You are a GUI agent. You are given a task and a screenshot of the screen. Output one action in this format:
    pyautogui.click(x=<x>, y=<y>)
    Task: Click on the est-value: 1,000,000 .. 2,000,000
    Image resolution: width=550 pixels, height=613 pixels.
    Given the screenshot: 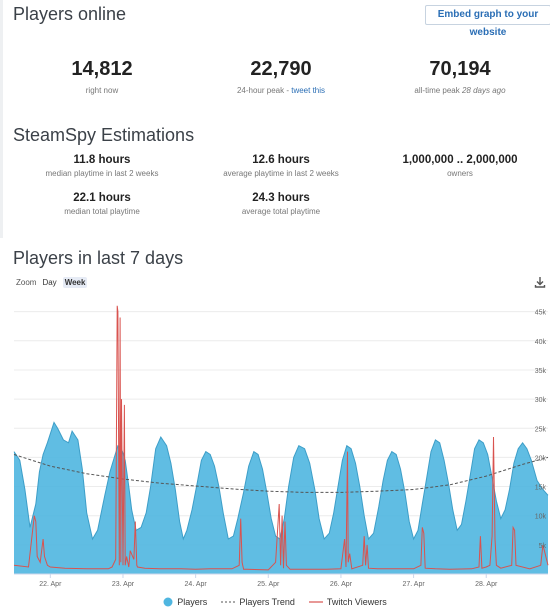 What is the action you would take?
    pyautogui.click(x=460, y=160)
    